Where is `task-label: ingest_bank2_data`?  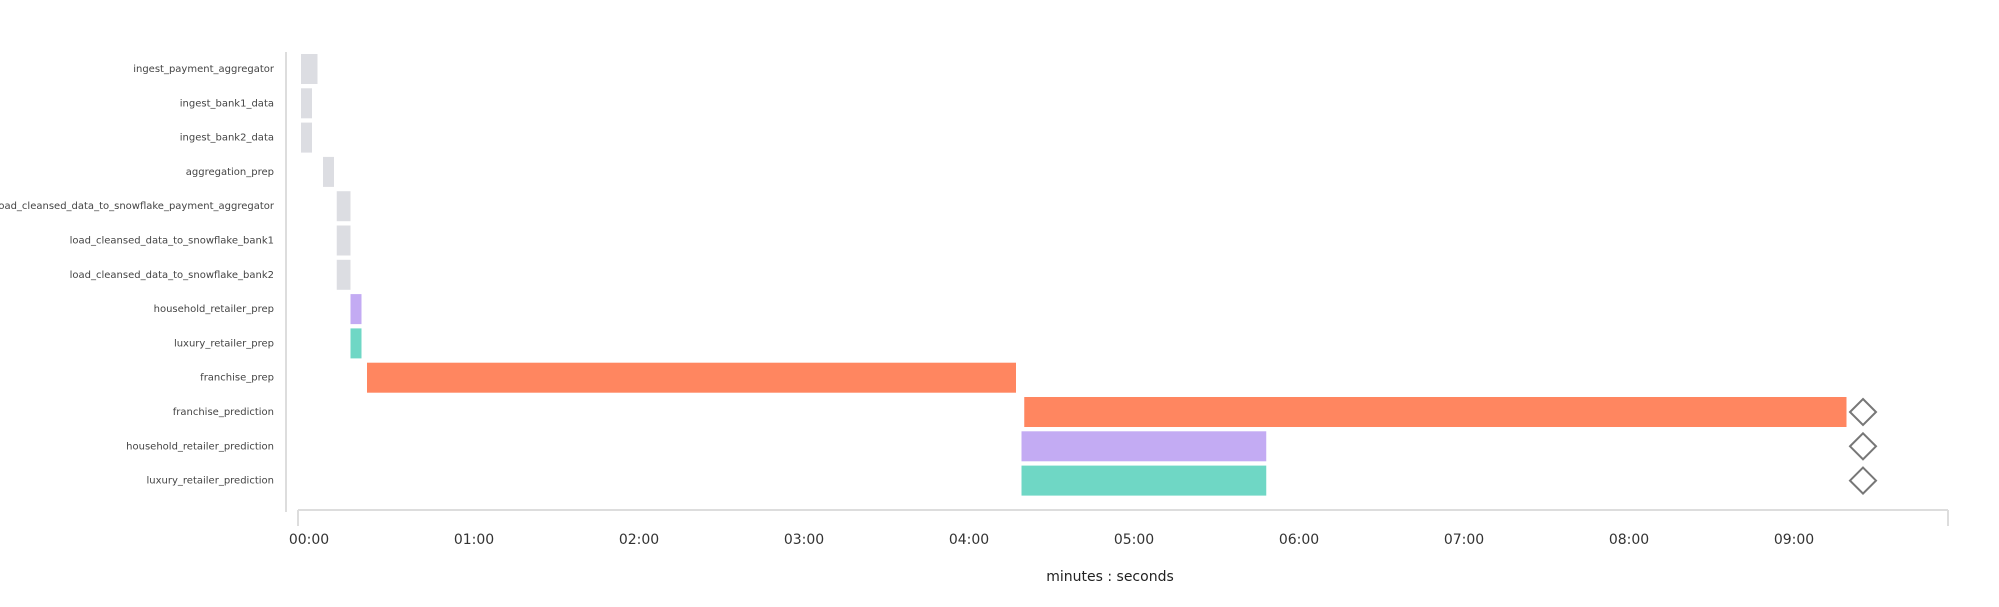 task-label: ingest_bank2_data is located at coordinates (227, 138).